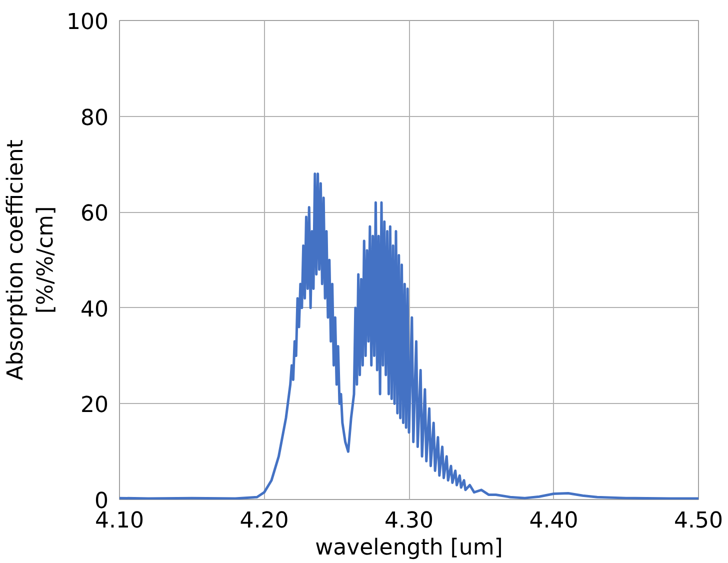 The width and height of the screenshot is (728, 563). I want to click on x-tick-label: 4.10, so click(119, 521).